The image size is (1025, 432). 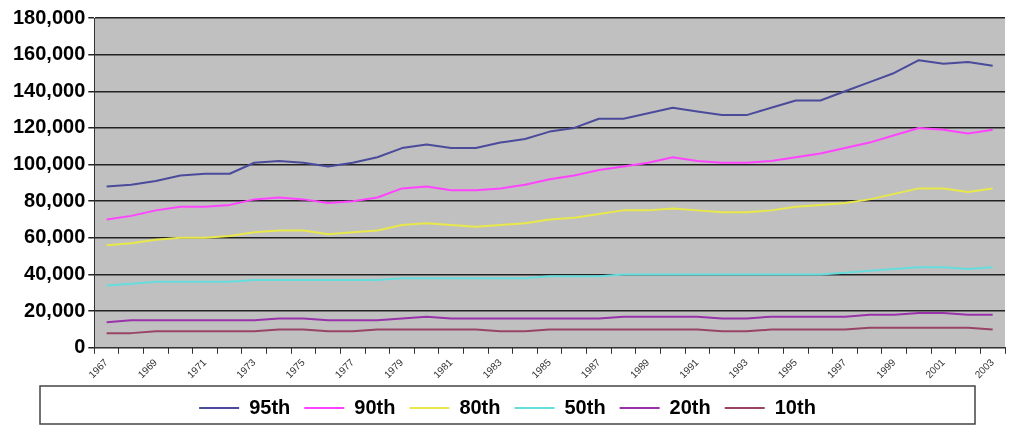 What do you see at coordinates (80, 346) in the screenshot?
I see `y-tick-label: 0` at bounding box center [80, 346].